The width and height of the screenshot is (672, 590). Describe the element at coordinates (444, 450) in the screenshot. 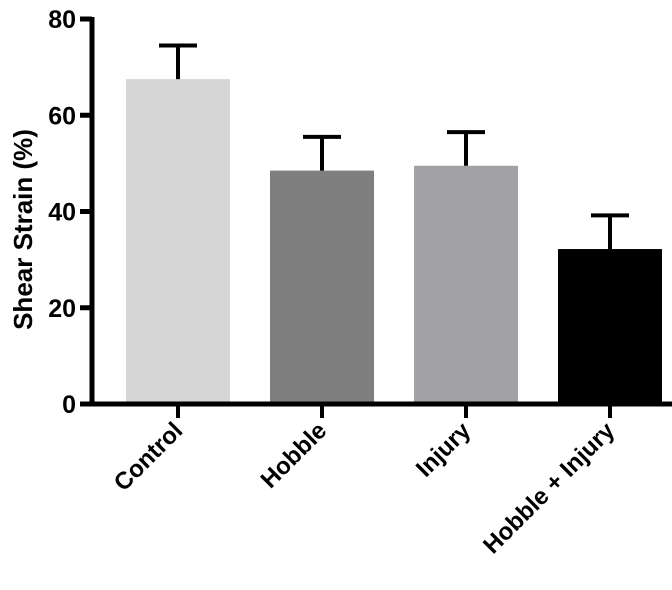

I see `x-tick-label-2: Injury` at that location.